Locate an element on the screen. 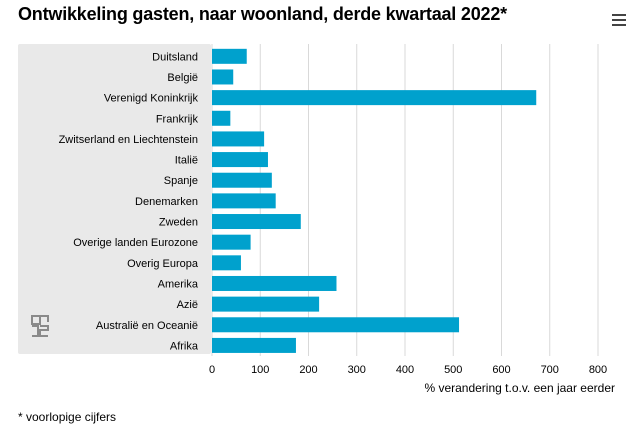  x-tick-label: 600 is located at coordinates (501, 370).